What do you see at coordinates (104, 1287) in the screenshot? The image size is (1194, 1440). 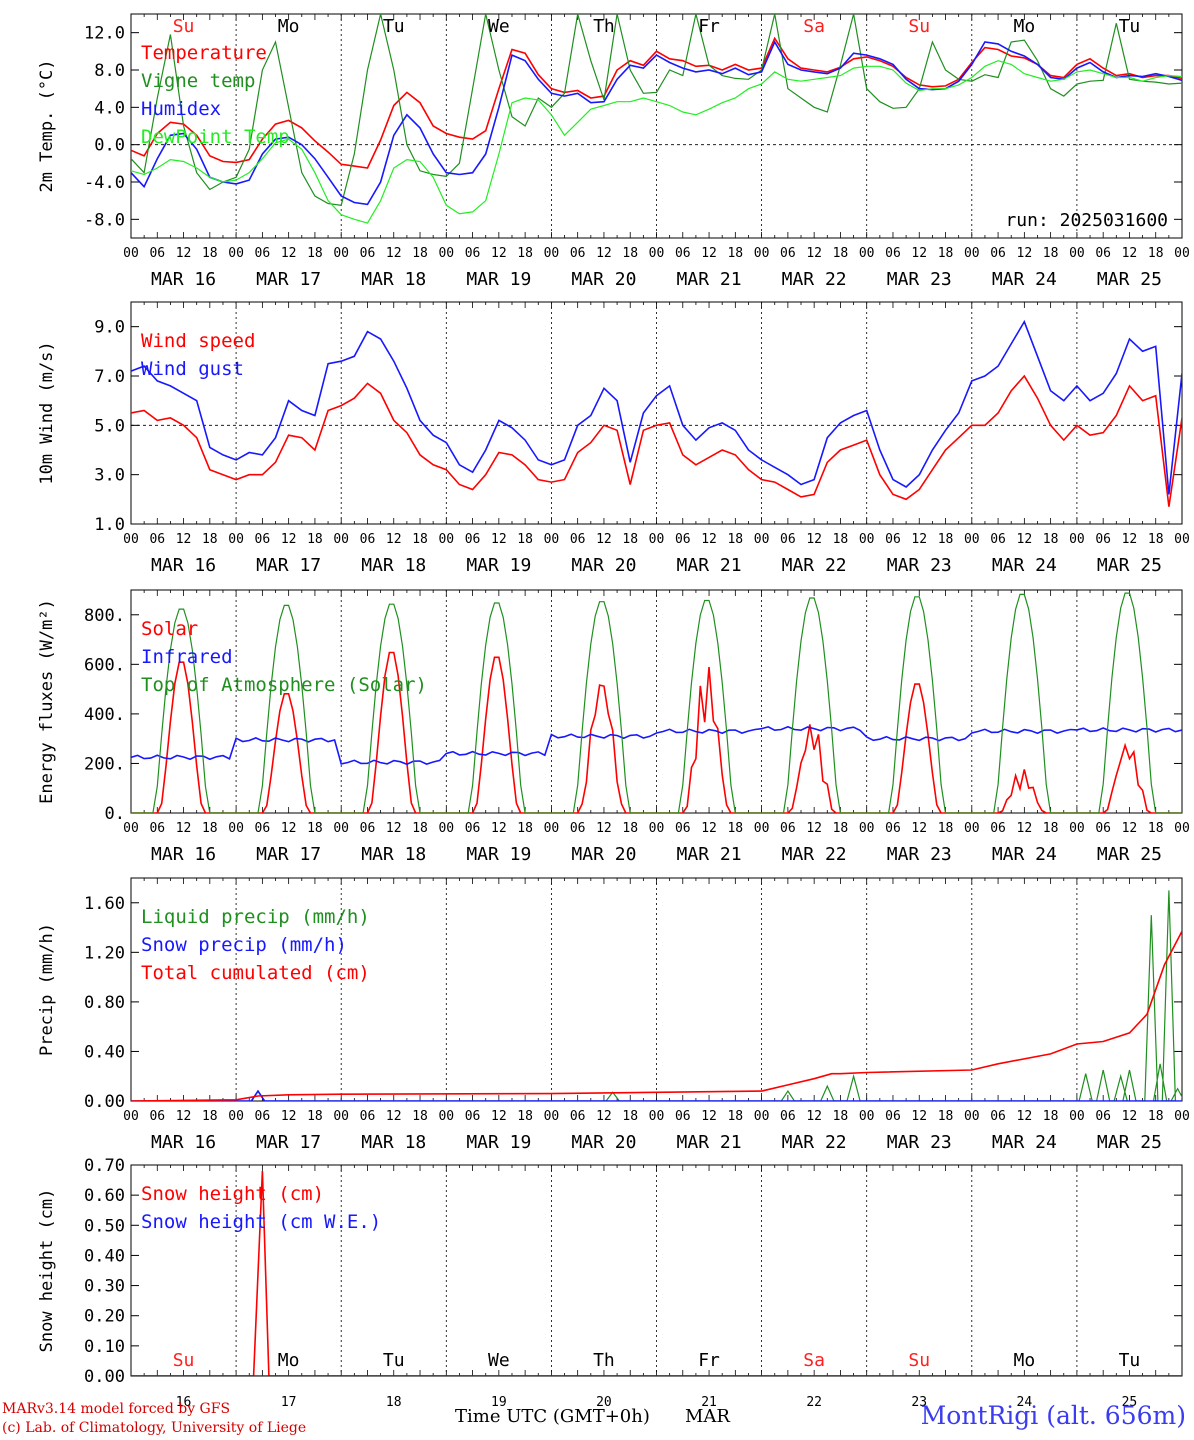 I see `y-tick-label: 0.30` at bounding box center [104, 1287].